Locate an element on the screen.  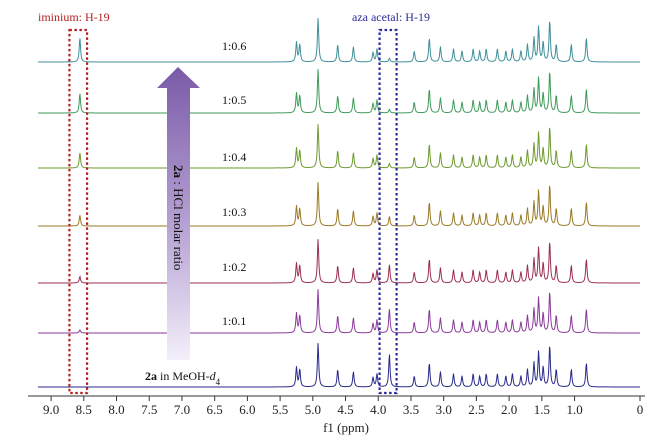
molar-ratio-arrow: 2a : HCl molar ratio is located at coordinates (178, 213).